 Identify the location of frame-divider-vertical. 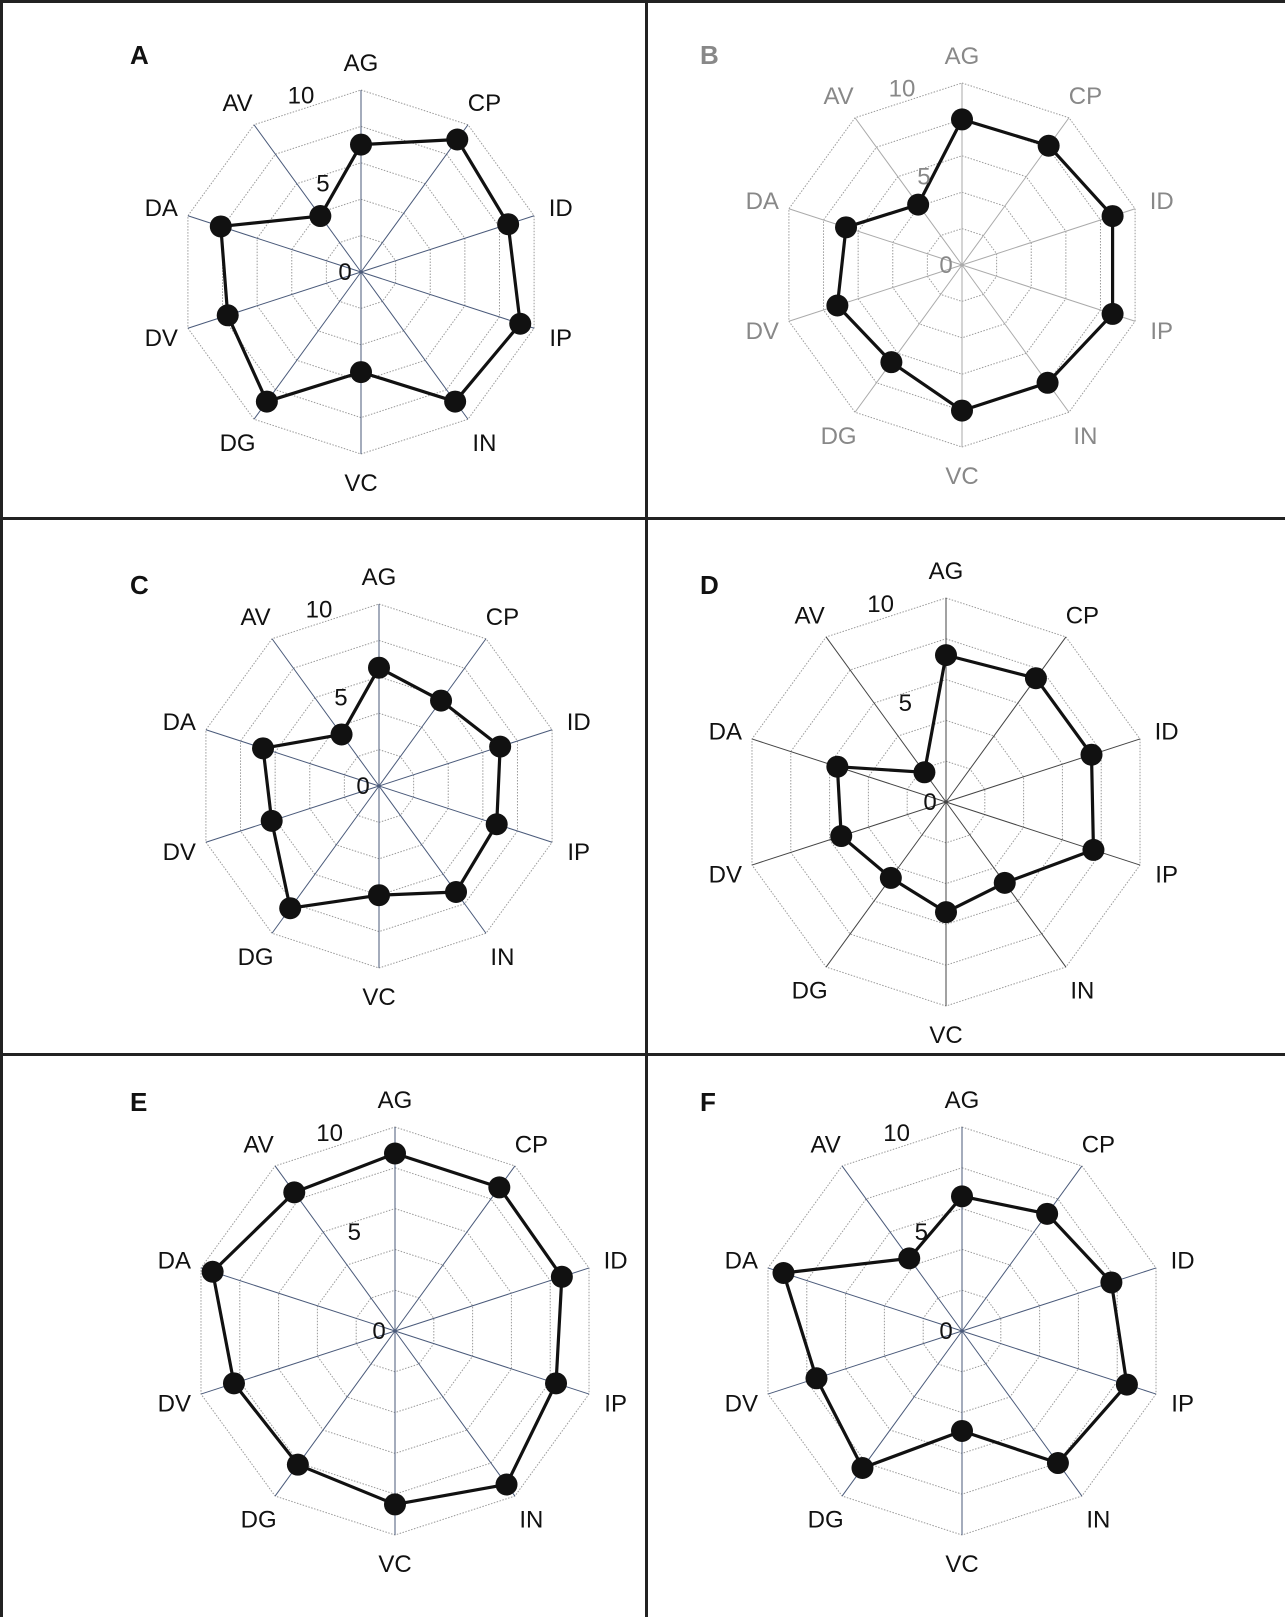
(646, 808).